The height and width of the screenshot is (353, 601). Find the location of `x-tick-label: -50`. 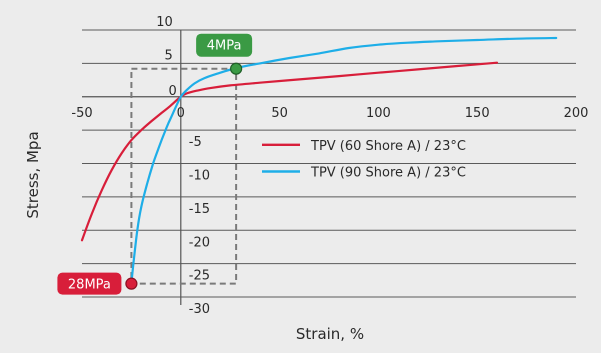

x-tick-label: -50 is located at coordinates (81, 113).